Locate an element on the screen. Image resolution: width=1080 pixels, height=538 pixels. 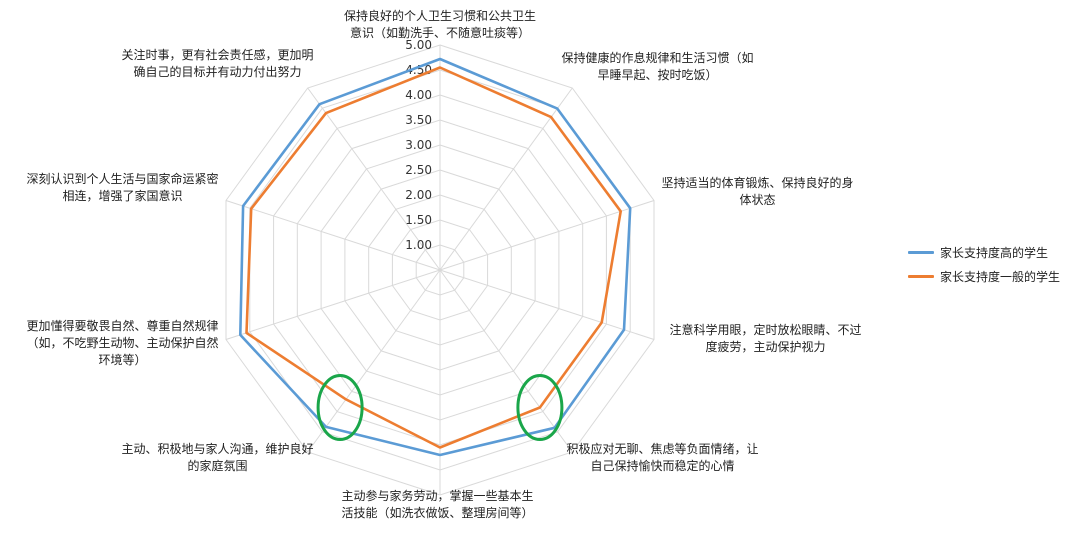
axis-label-0-line-0: 保持良好的个人卫生习惯和公共卫生 is located at coordinates (439, 16).